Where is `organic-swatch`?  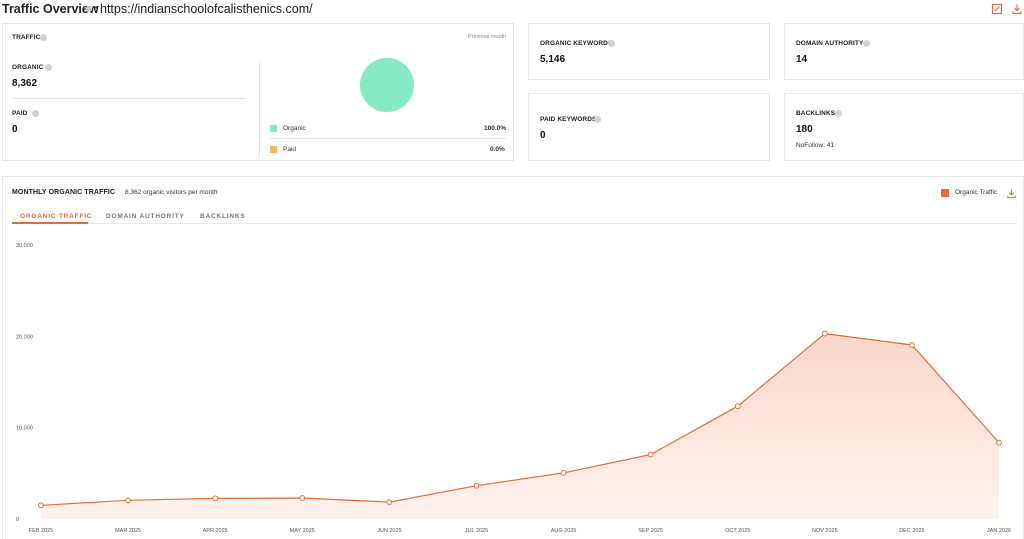
organic-swatch is located at coordinates (273, 128).